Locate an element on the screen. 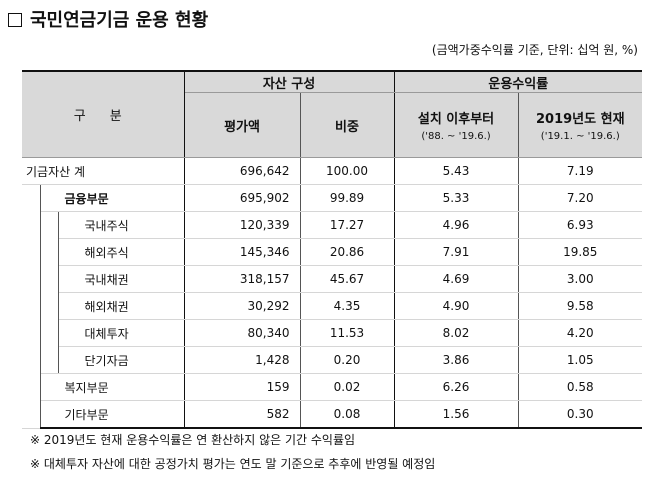 This screenshot has width=654, height=479. square-bullet-icon is located at coordinates (15, 20).